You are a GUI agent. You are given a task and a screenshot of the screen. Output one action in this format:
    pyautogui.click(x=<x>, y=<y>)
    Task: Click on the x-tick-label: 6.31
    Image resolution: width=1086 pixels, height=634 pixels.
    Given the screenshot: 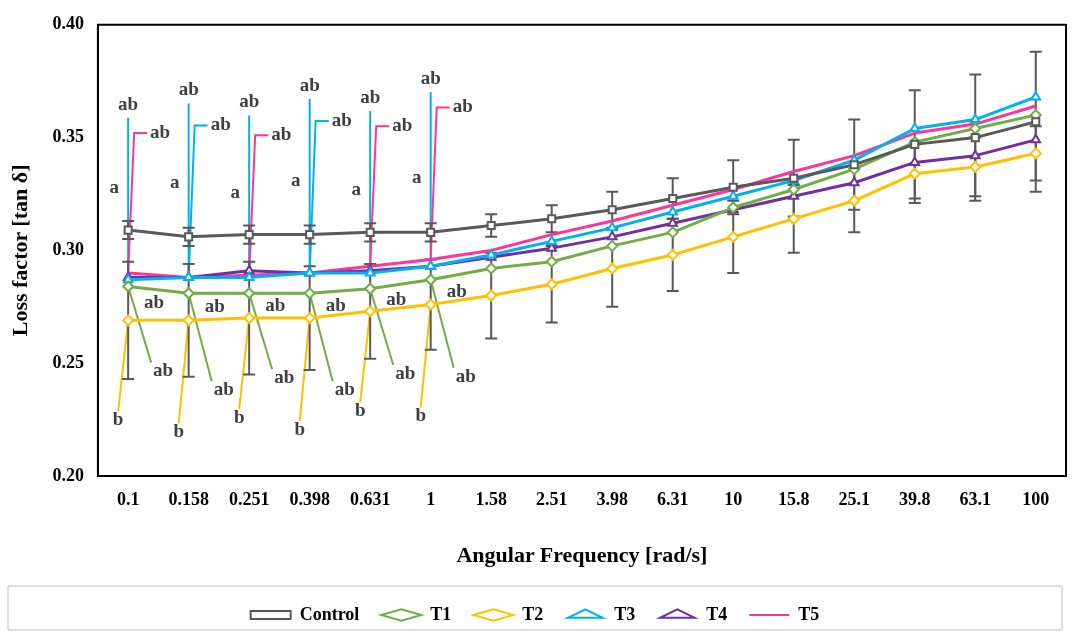 What is the action you would take?
    pyautogui.click(x=672, y=499)
    